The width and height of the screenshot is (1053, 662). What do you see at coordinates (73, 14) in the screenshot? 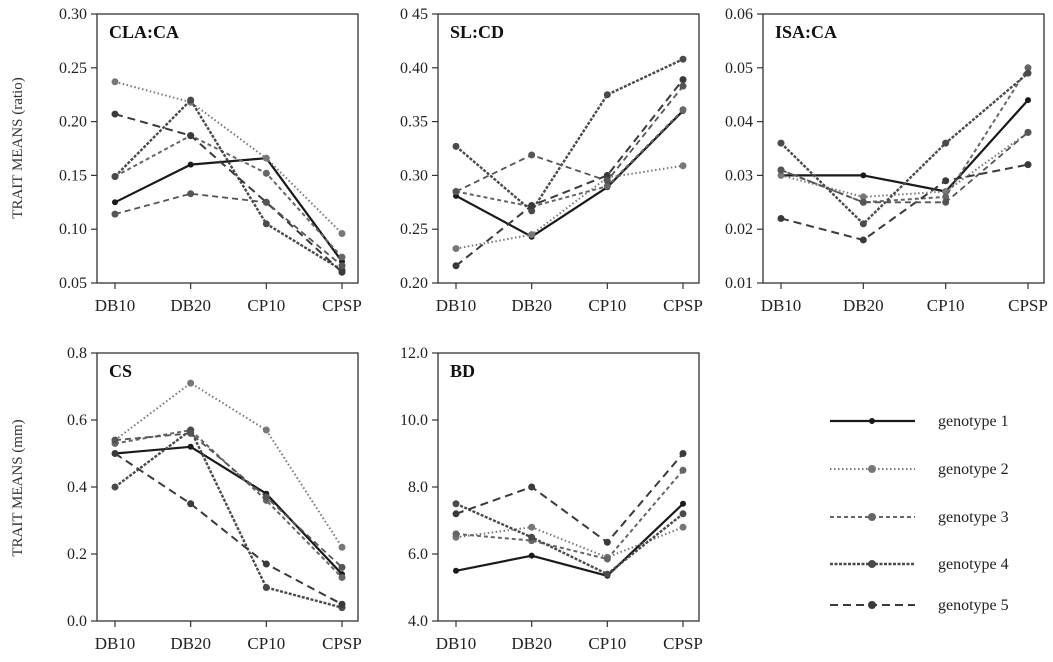
I see `y-tick-label: 0.30` at bounding box center [73, 14].